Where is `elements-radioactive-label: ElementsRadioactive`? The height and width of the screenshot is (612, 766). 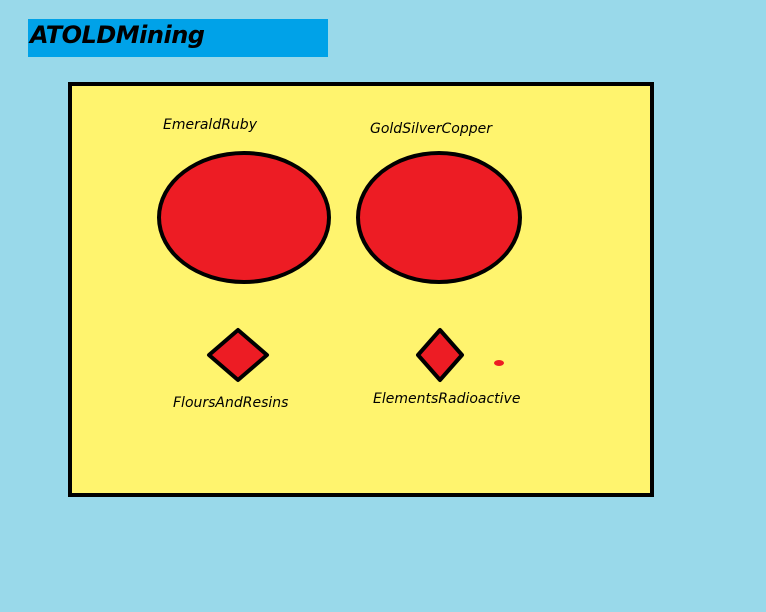 elements-radioactive-label: ElementsRadioactive is located at coordinates (447, 399).